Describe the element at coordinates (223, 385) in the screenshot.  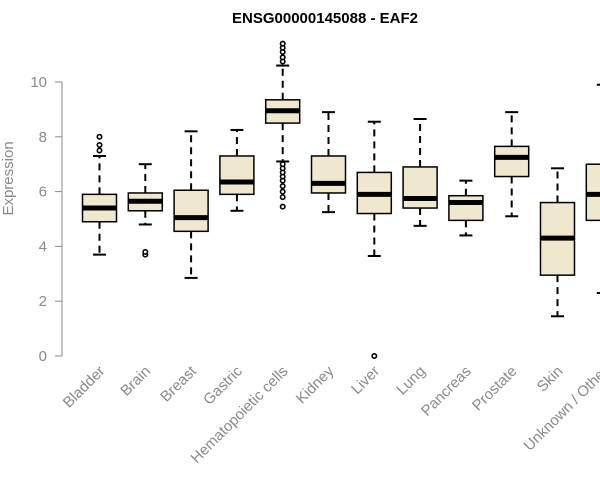
I see `x-tick-label: Gastric` at that location.